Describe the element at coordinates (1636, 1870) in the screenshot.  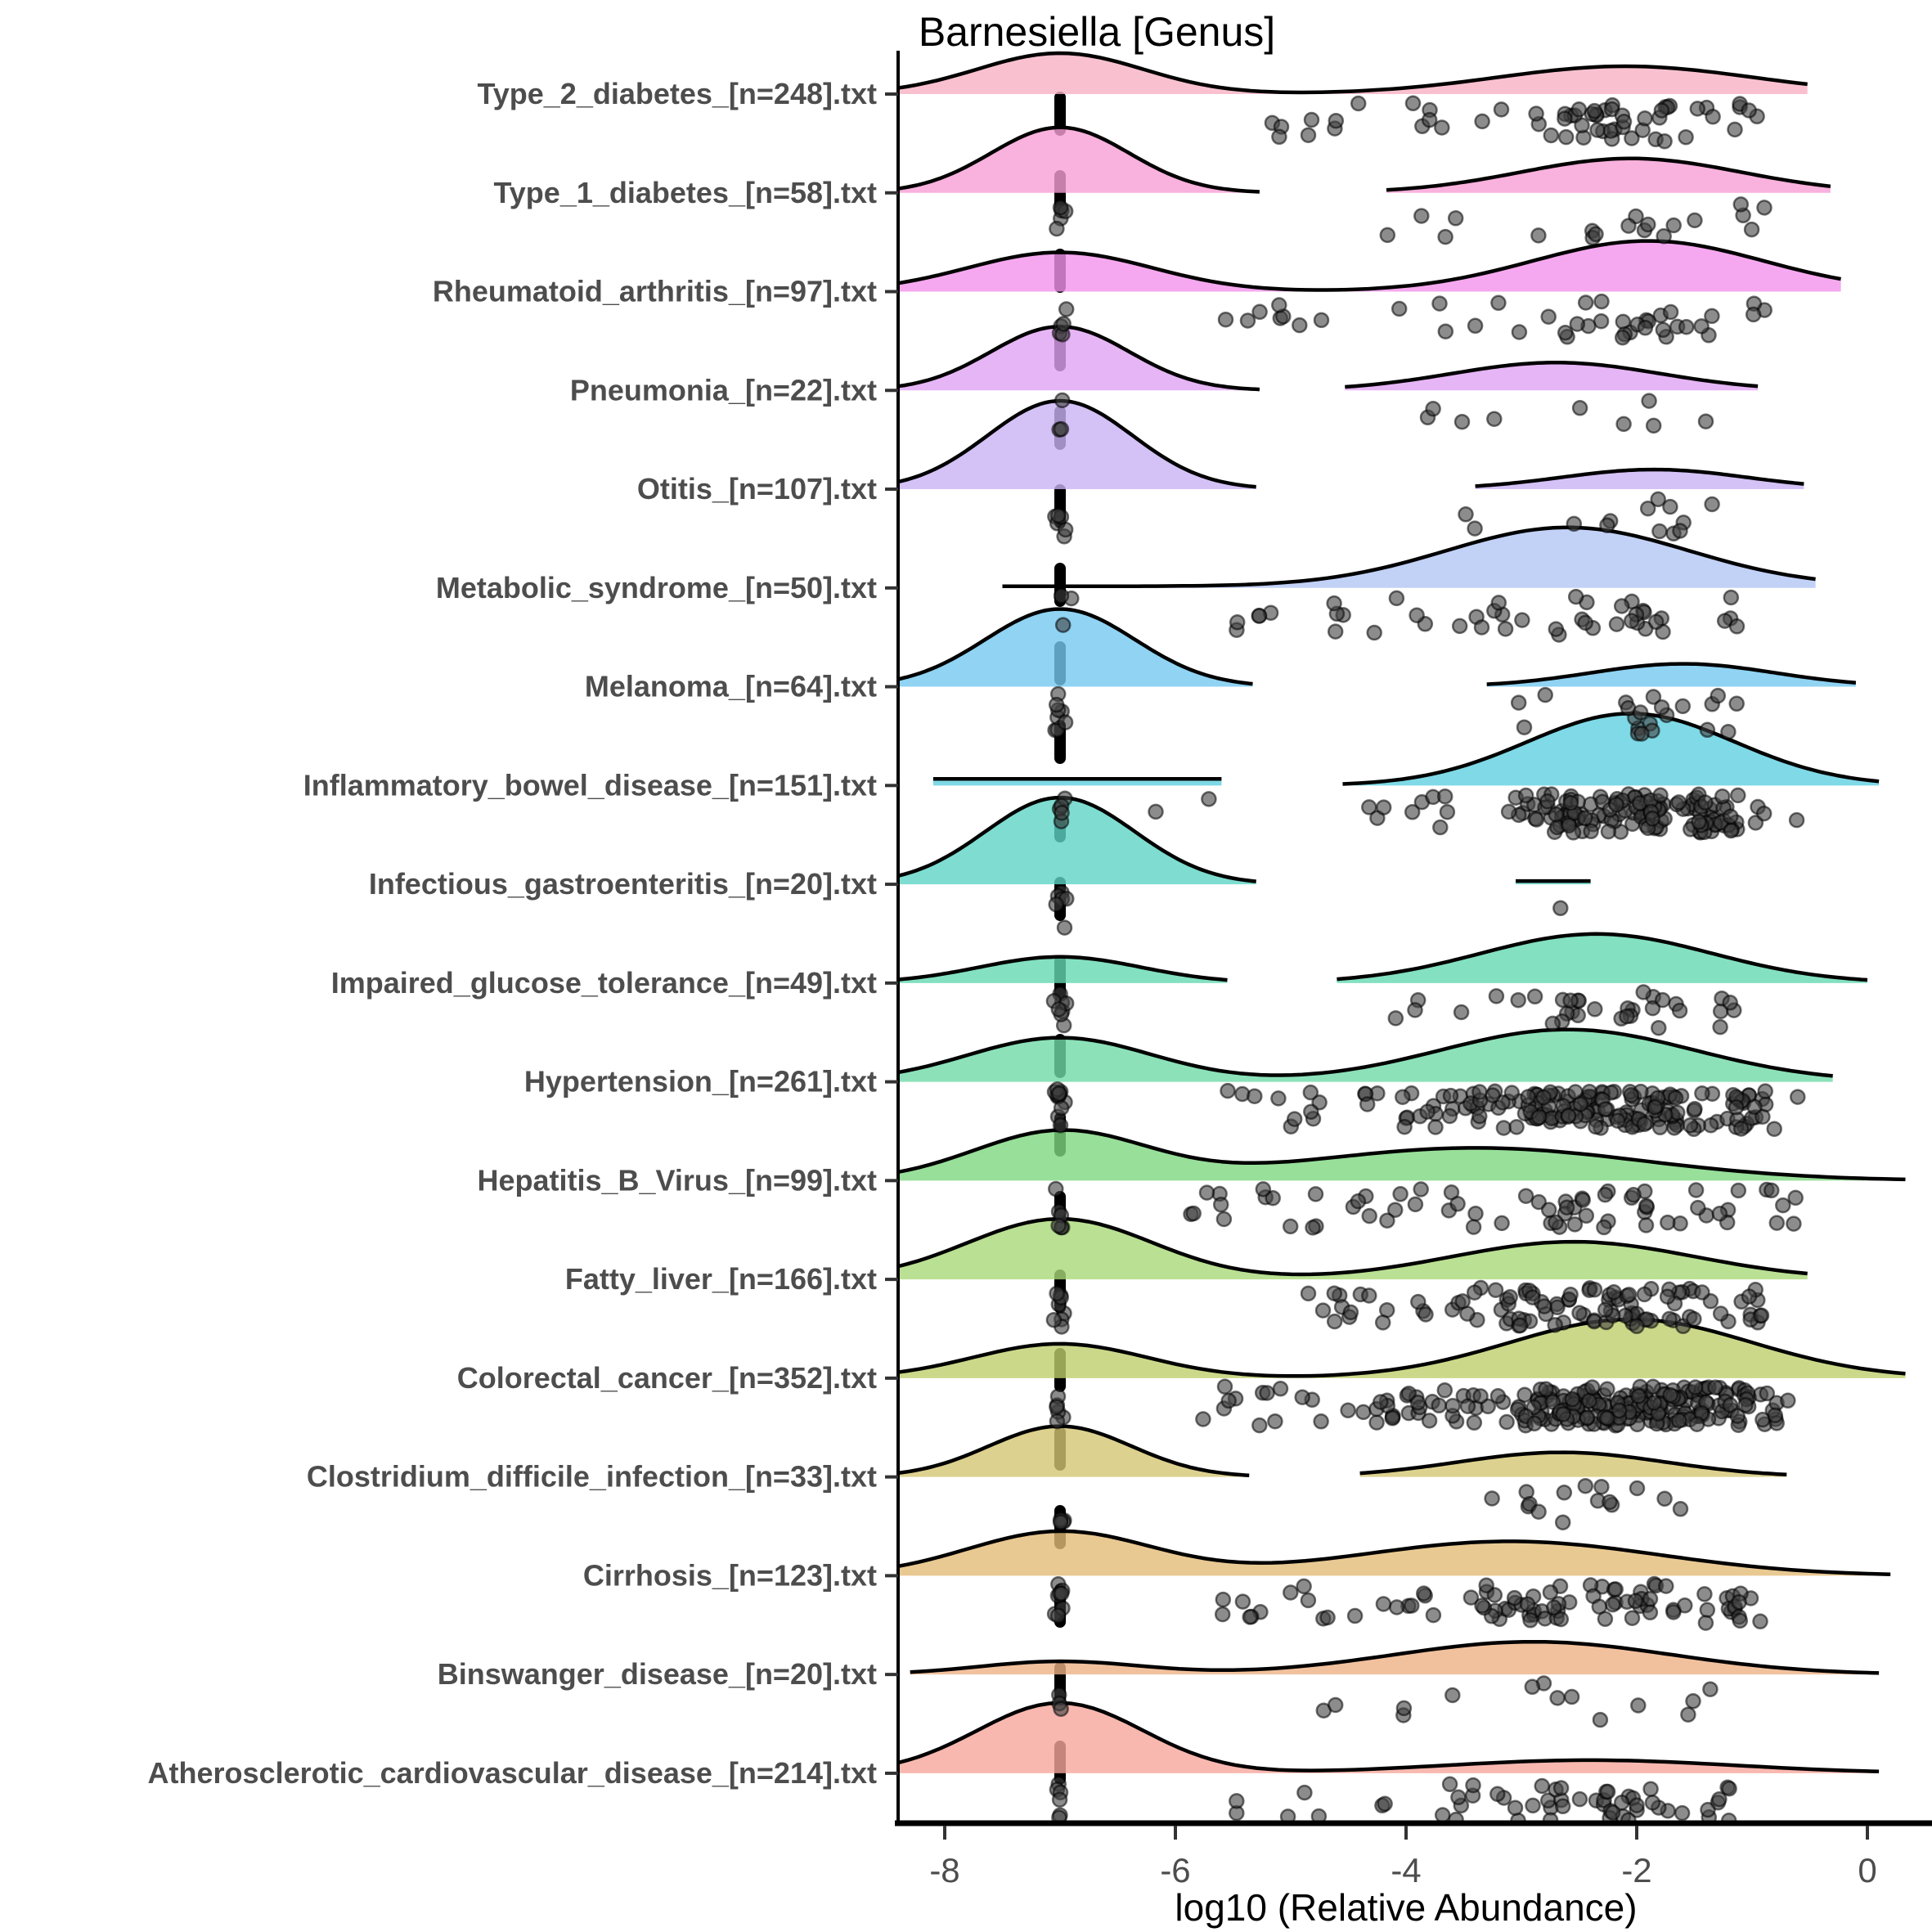
I see `x-tick-label: -2` at that location.